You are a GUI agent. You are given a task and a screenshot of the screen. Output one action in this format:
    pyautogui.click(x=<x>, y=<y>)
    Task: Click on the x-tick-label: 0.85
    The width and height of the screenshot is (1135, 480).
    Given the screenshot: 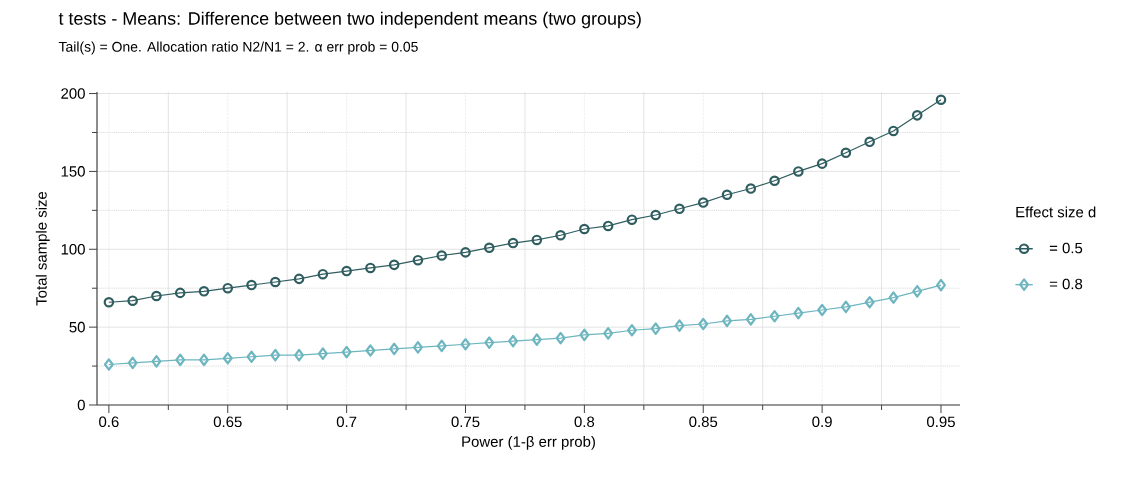 What is the action you would take?
    pyautogui.click(x=703, y=422)
    